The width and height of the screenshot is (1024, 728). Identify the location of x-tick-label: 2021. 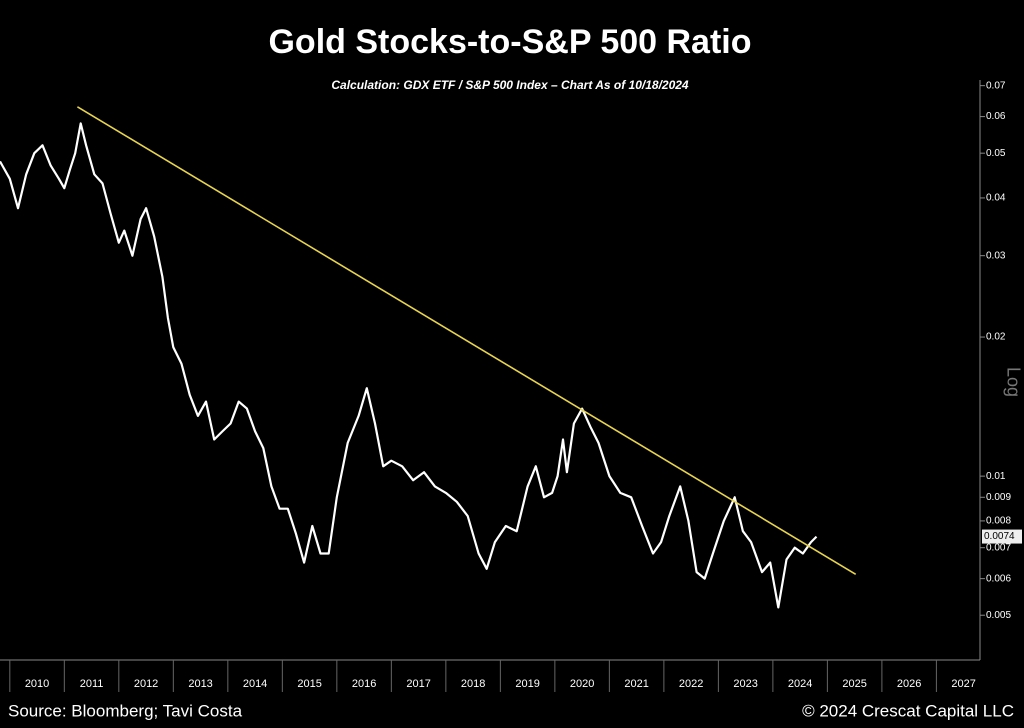
(636, 684).